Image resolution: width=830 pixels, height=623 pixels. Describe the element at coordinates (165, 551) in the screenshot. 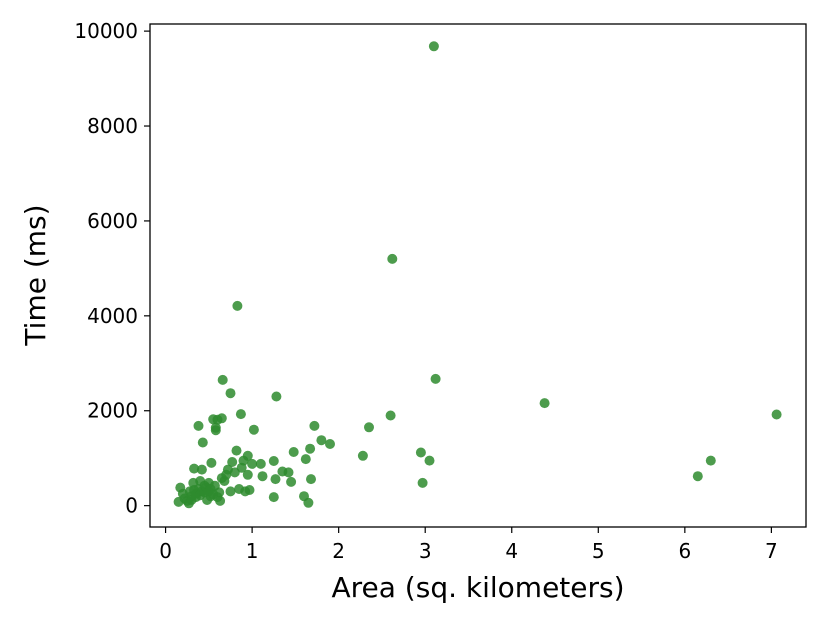

I see `x-tick-label: 0` at that location.